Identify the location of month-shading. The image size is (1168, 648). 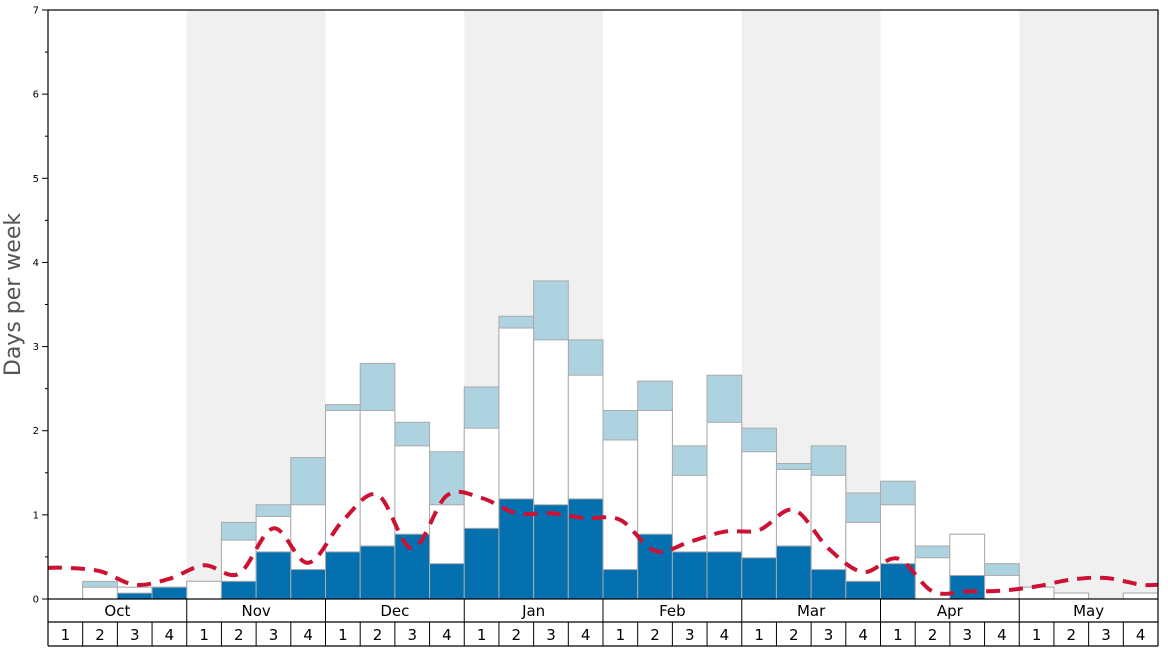
(1088, 304).